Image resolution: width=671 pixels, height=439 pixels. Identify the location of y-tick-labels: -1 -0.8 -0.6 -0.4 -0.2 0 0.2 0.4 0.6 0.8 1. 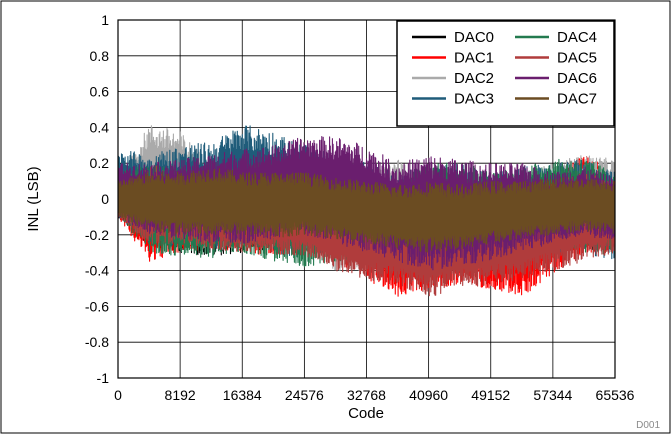
(97, 199).